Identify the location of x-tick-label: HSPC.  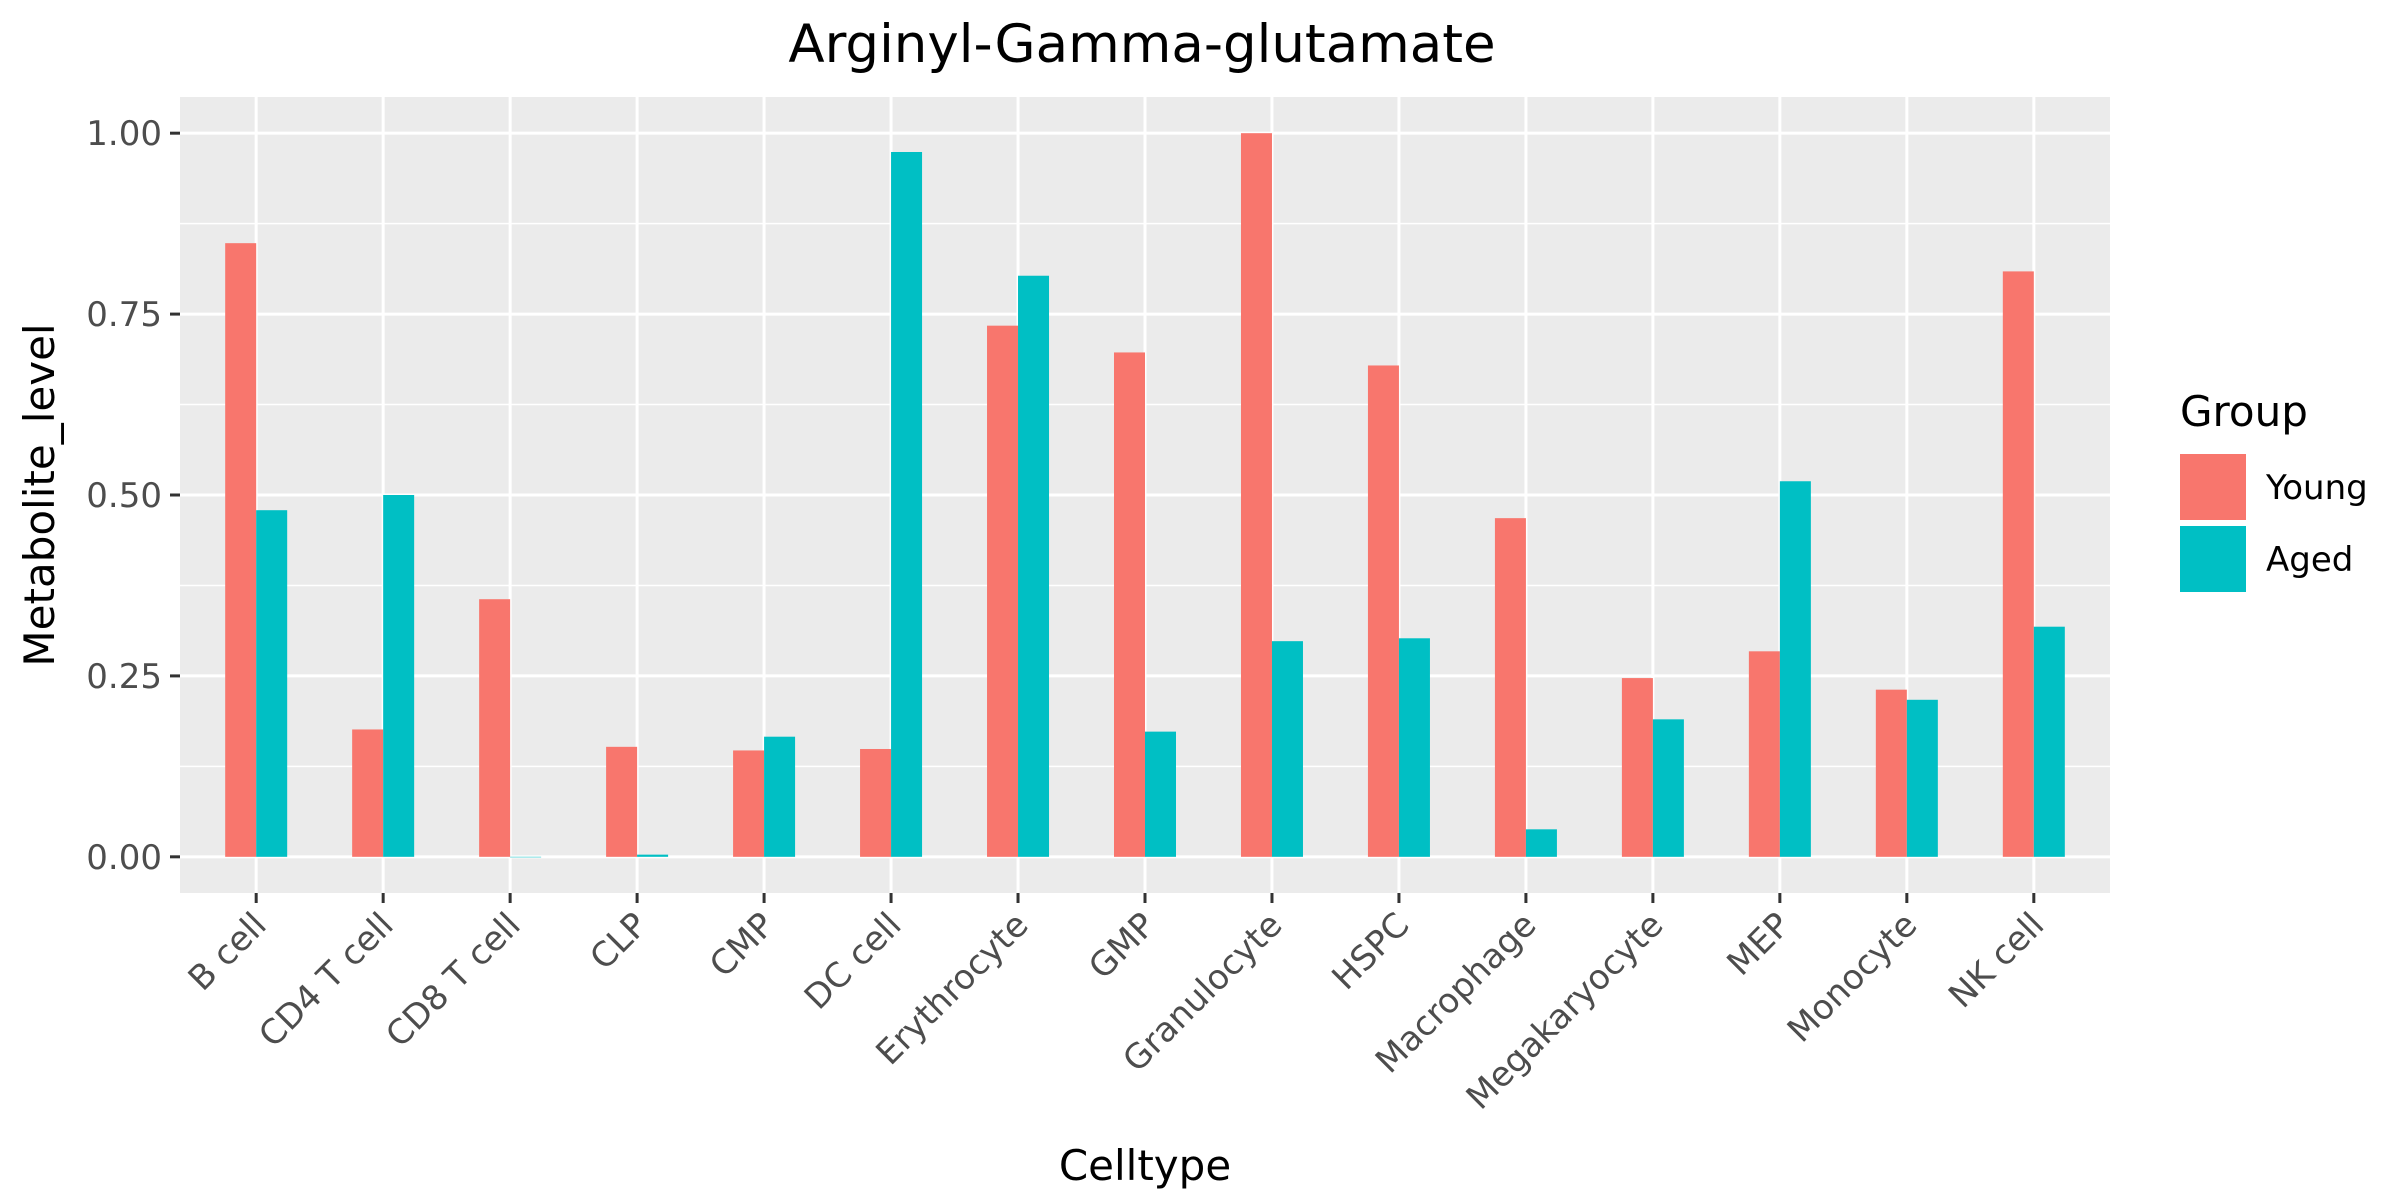
(1370, 951).